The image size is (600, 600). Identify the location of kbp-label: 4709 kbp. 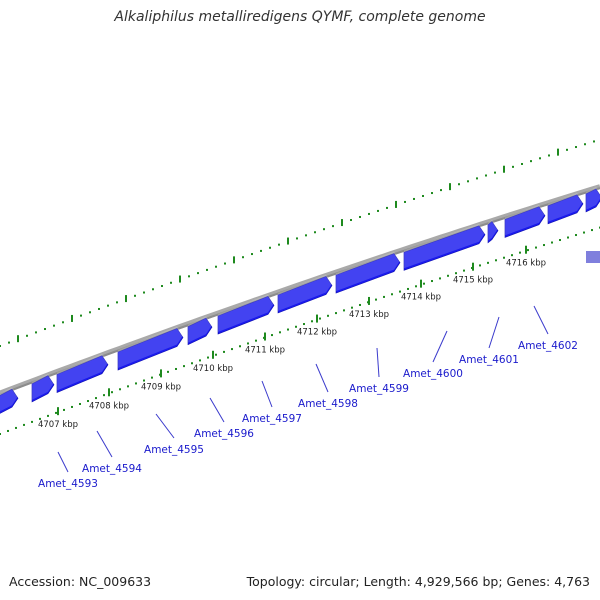
(161, 387).